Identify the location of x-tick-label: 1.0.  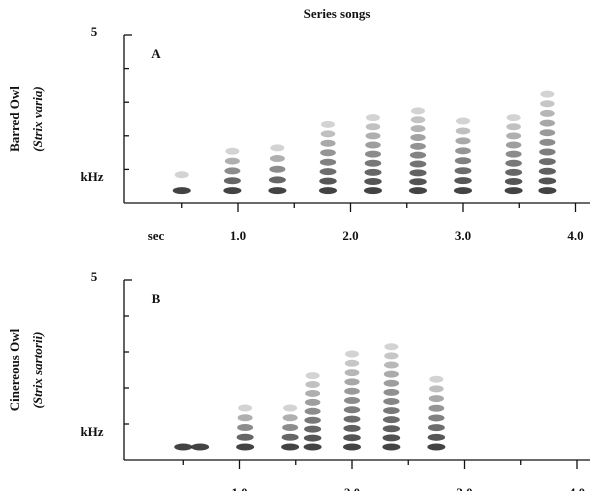
(238, 235).